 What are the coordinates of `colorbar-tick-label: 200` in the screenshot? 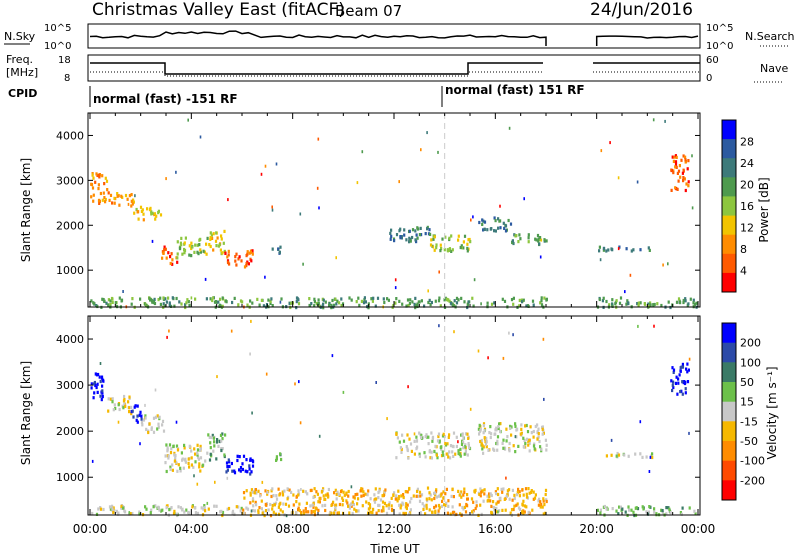 It's located at (750, 343).